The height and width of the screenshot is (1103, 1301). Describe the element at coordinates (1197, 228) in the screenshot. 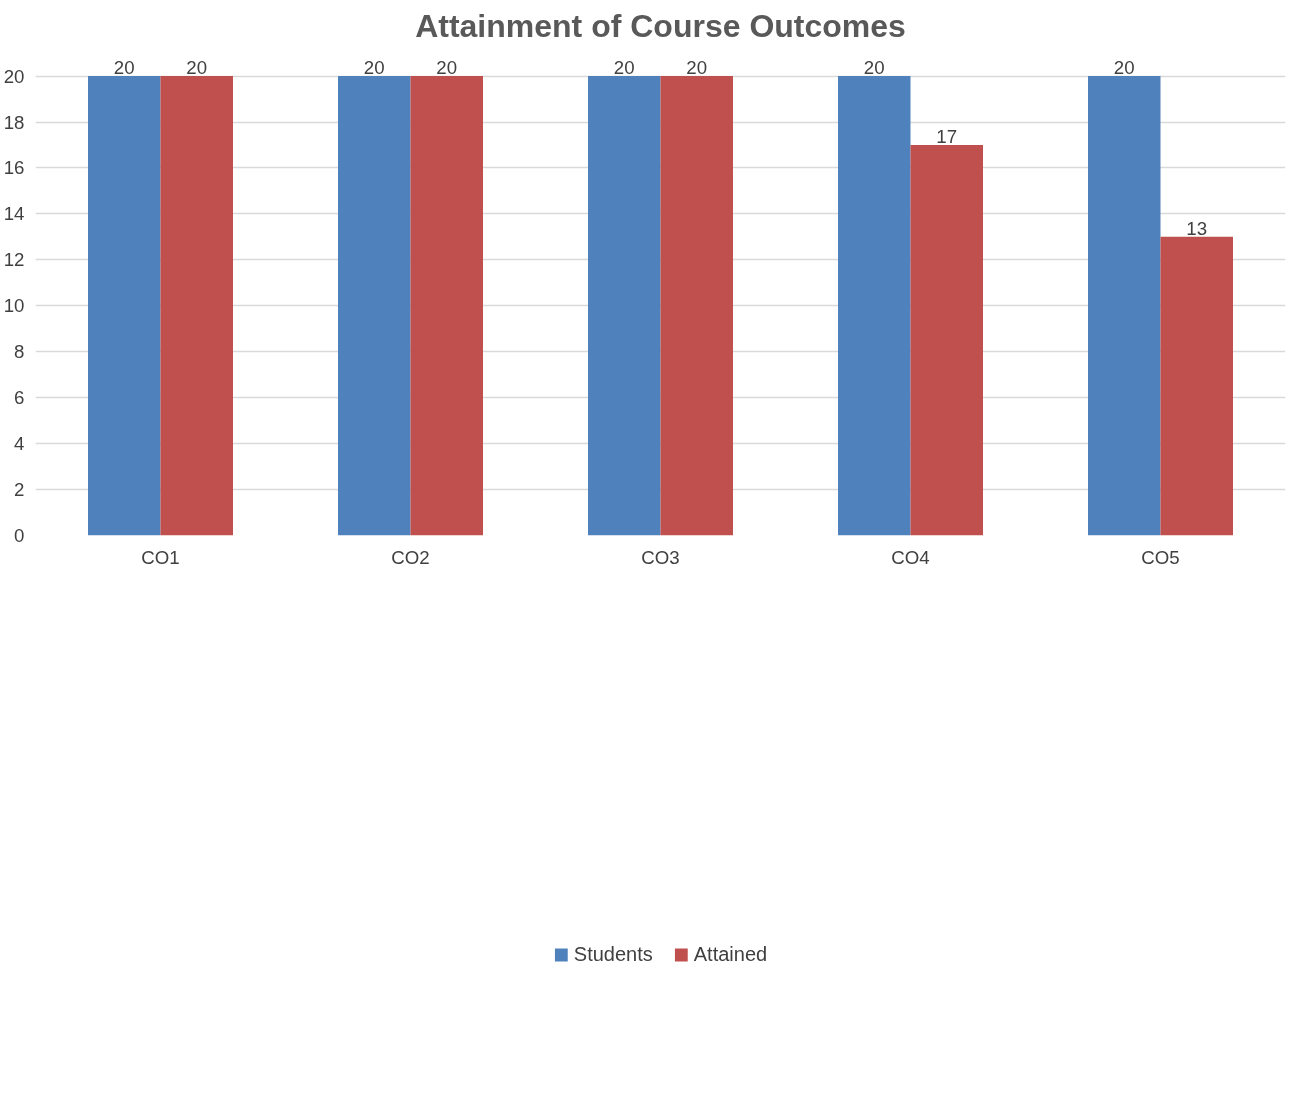

I see `data-label: 13` at that location.